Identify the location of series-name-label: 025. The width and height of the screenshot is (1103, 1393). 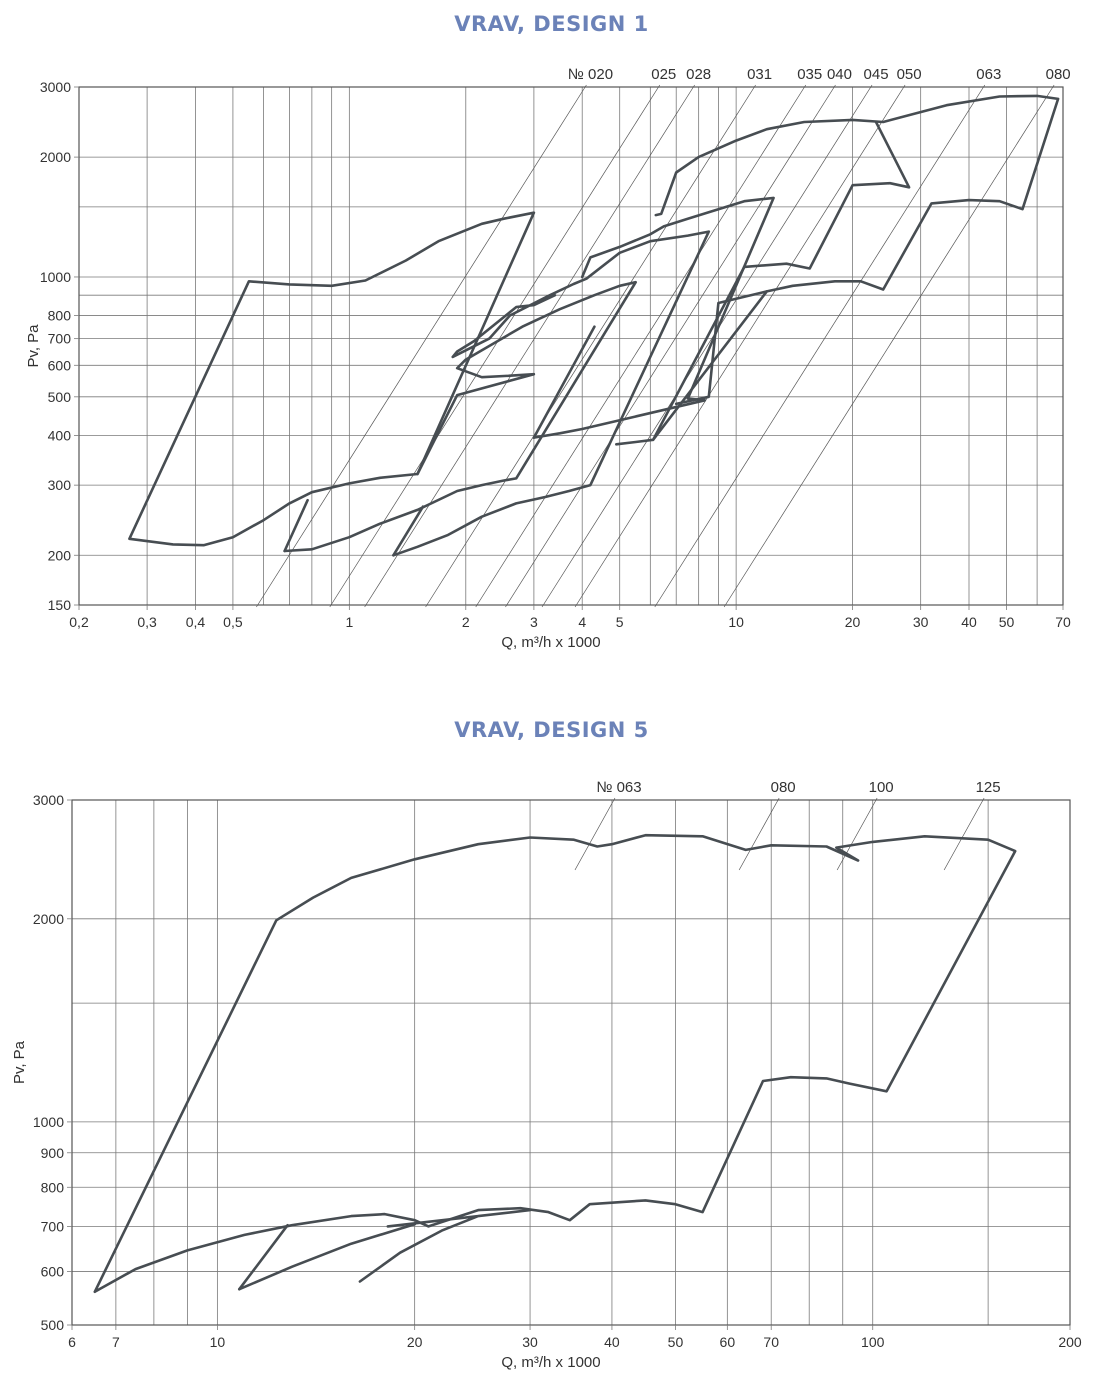
(663, 74).